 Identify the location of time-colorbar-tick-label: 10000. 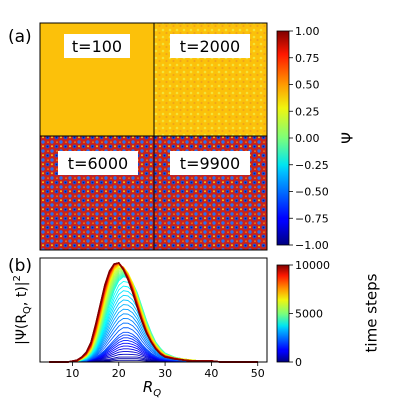
(312, 265).